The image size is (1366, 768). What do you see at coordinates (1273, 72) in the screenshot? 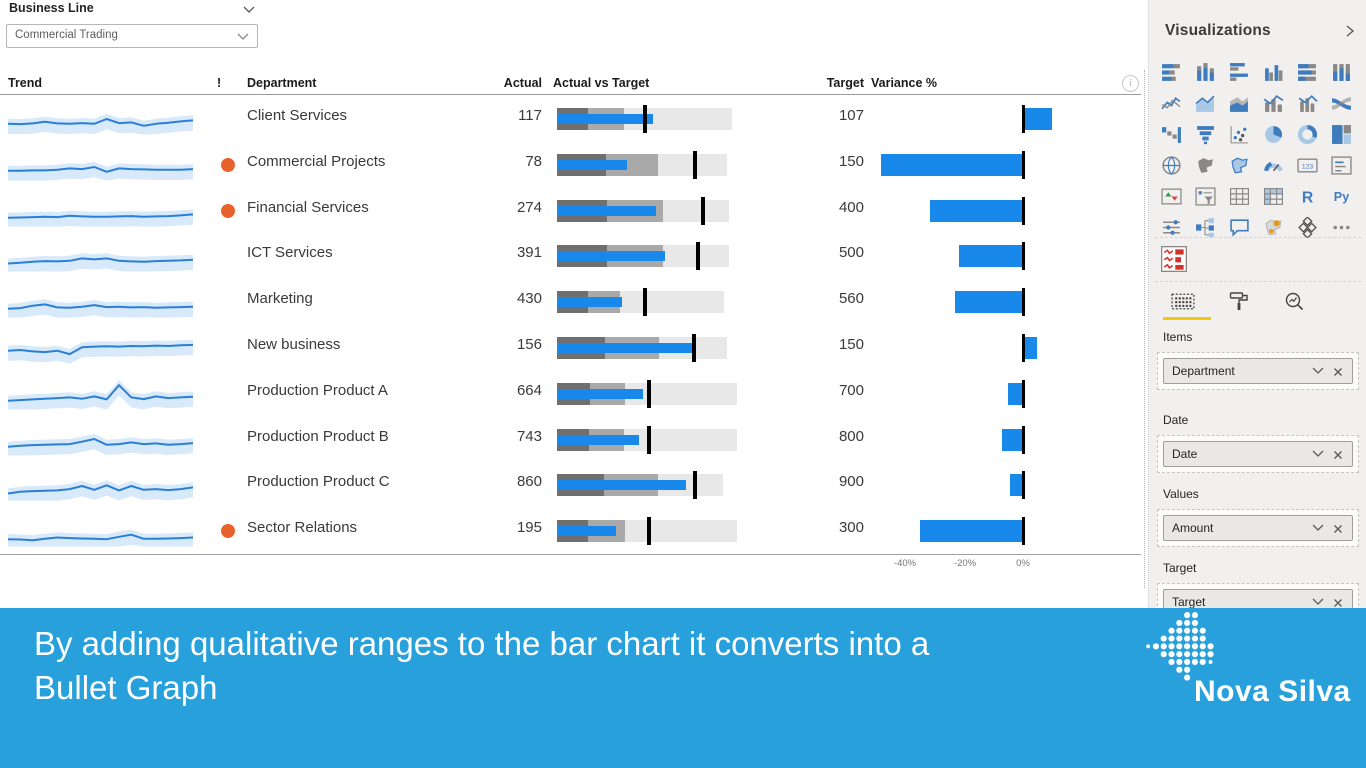
I see `clustered-column-chart-icon` at bounding box center [1273, 72].